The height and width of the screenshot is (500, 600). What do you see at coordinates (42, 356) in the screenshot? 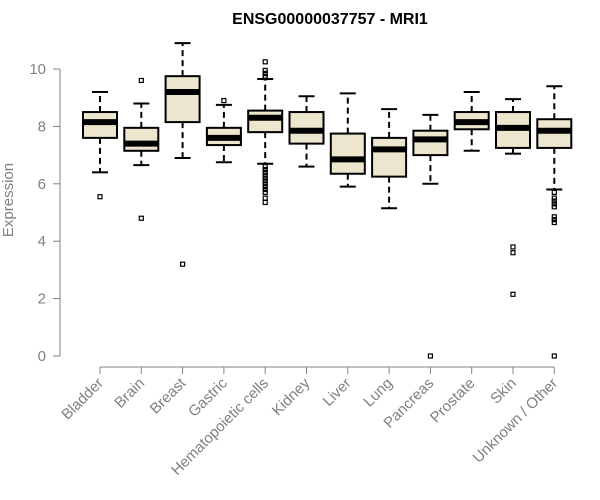
I see `y-tick-label: 0` at bounding box center [42, 356].